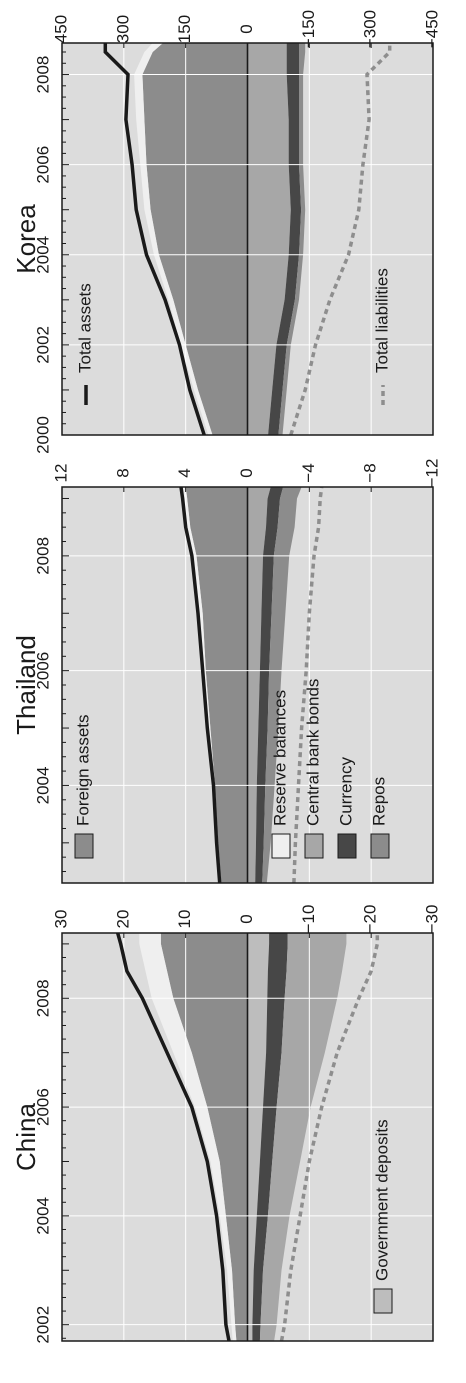 Image resolution: width=466 pixels, height=1383 pixels. Describe the element at coordinates (60, 473) in the screenshot. I see `value-tick-label: 12` at that location.